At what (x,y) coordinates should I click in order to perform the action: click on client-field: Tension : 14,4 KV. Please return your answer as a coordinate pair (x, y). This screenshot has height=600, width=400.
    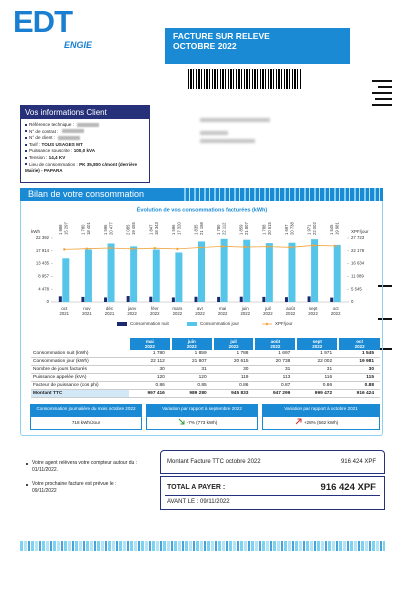
    Looking at the image, I should click on (85, 158).